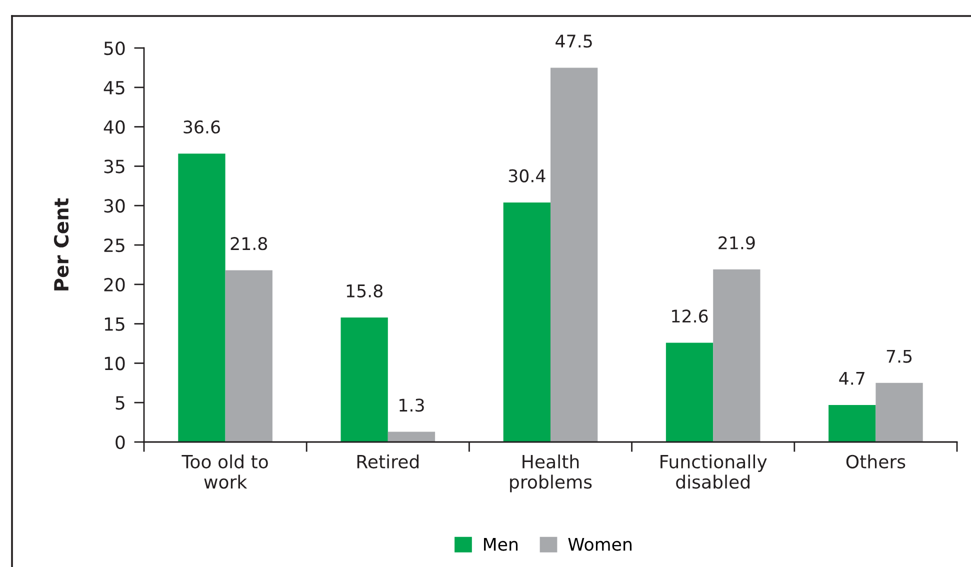  What do you see at coordinates (114, 324) in the screenshot?
I see `y-tick-label: 15` at bounding box center [114, 324].